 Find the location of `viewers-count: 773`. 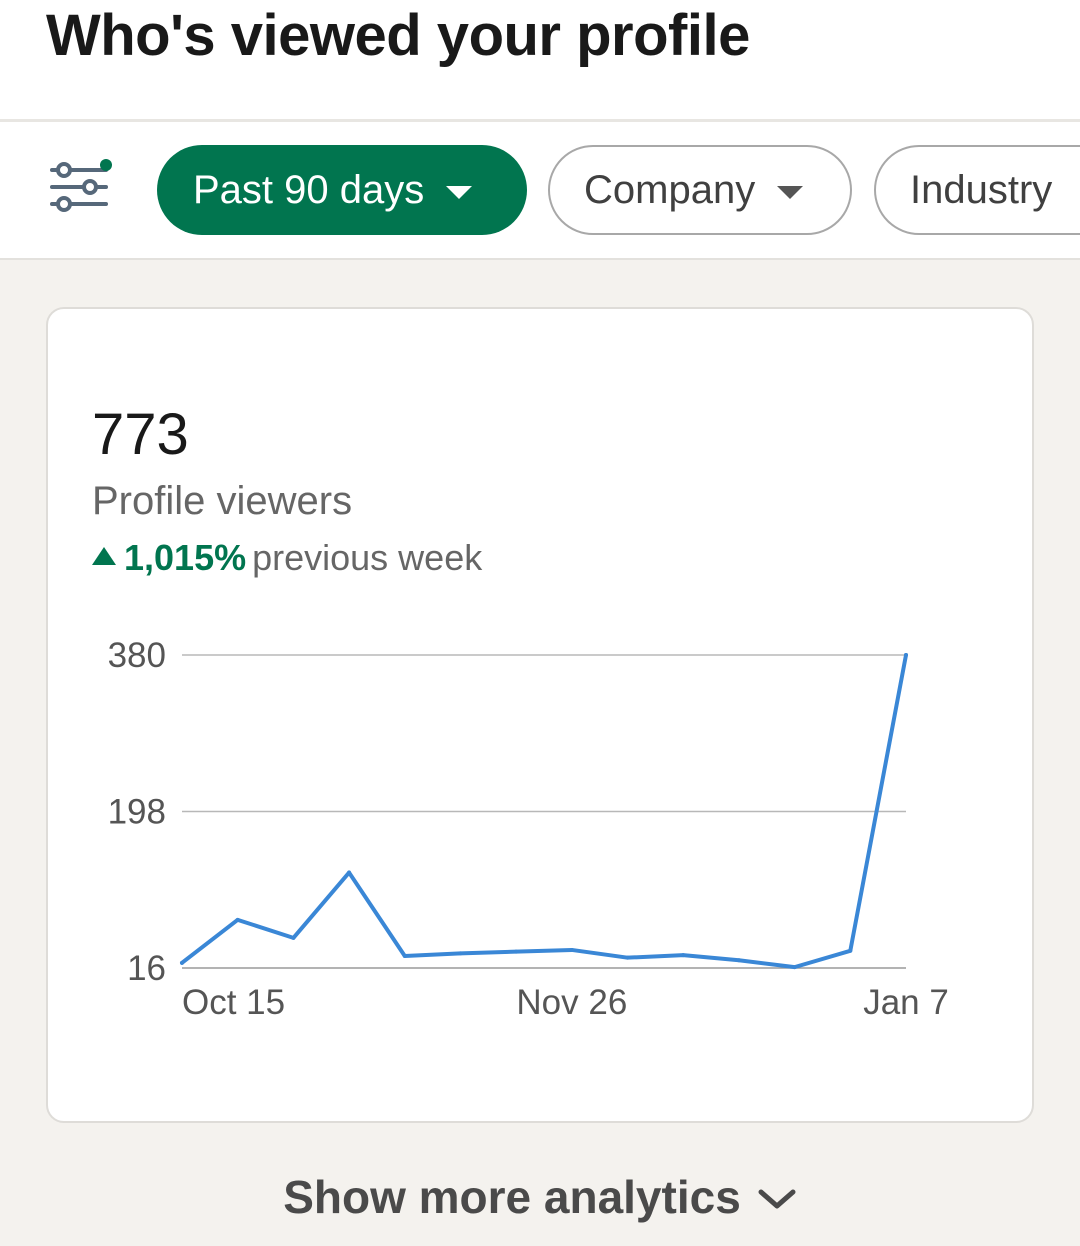

viewers-count: 773 is located at coordinates (140, 434).